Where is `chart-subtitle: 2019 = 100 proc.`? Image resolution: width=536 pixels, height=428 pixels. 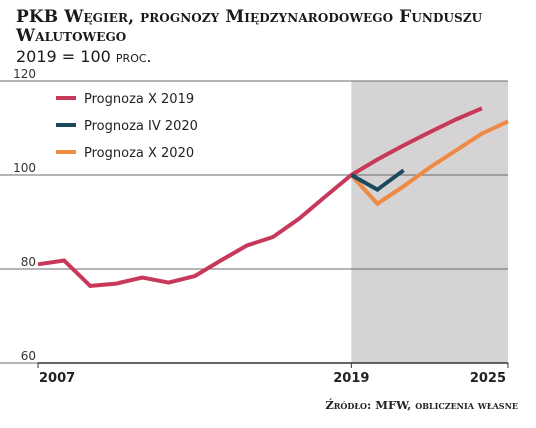
chart-subtitle: 2019 = 100 proc. is located at coordinates (84, 56).